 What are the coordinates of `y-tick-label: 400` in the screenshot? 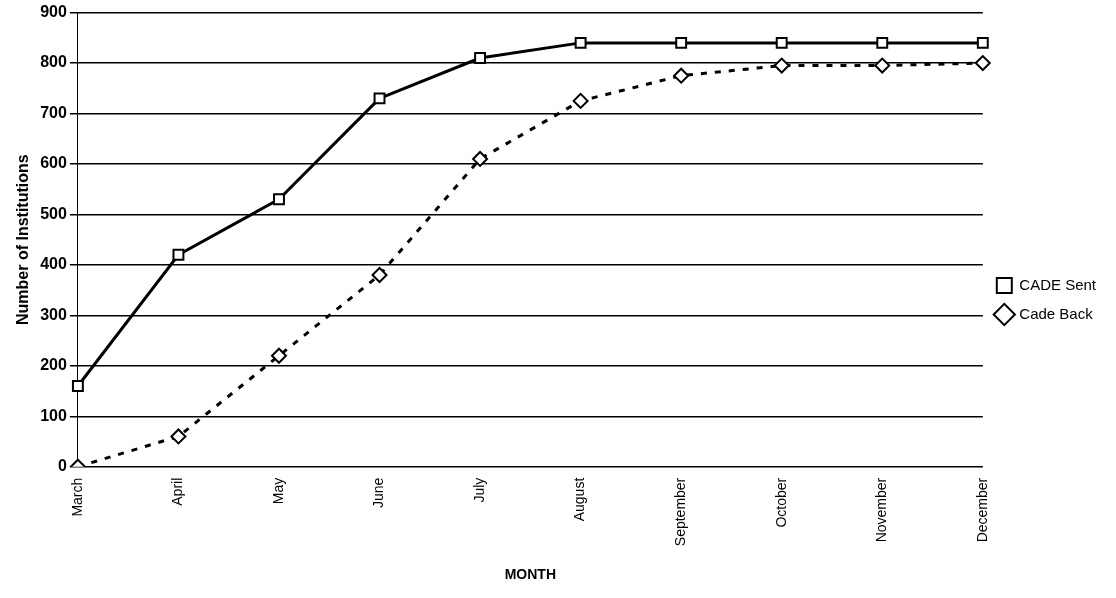 It's located at (53, 264).